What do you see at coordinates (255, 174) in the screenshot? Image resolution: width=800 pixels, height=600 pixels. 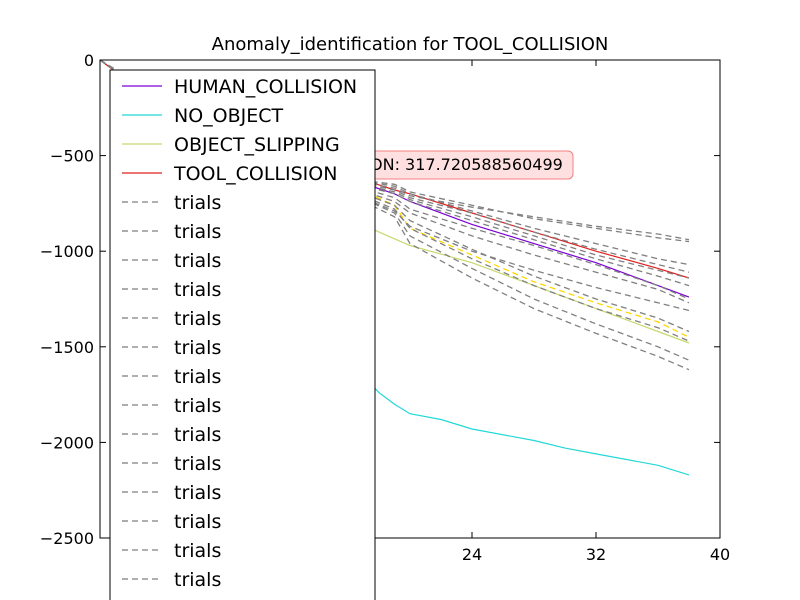 I see `legend-entry-label: TOOL_COLLISION` at bounding box center [255, 174].